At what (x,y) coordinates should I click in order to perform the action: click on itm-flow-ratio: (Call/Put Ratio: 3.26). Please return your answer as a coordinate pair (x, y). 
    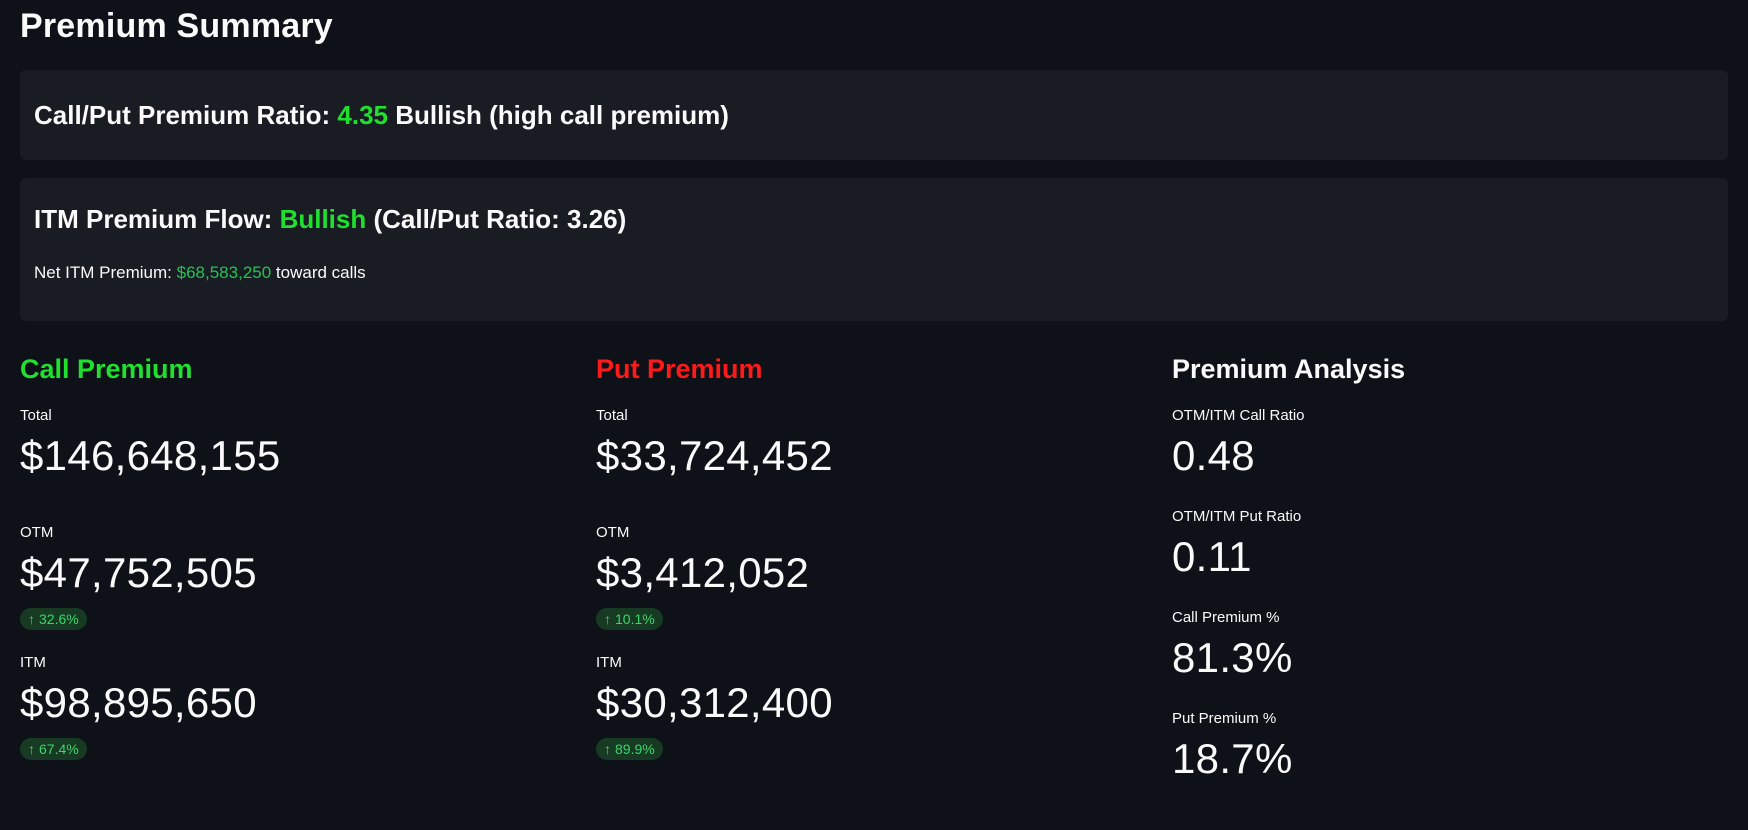
    Looking at the image, I should click on (500, 219).